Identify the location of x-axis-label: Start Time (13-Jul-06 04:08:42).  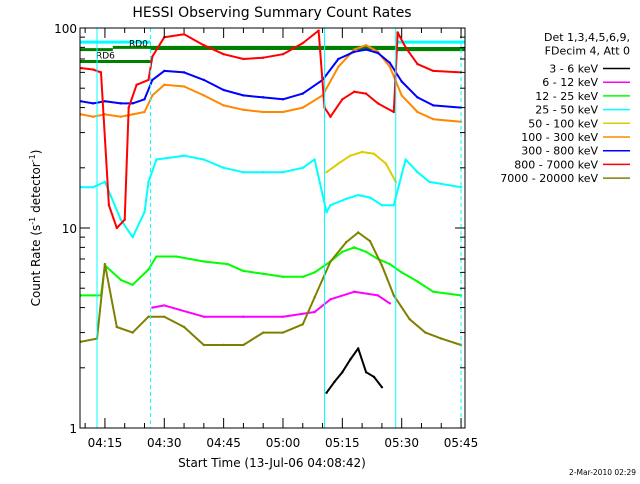
(272, 463).